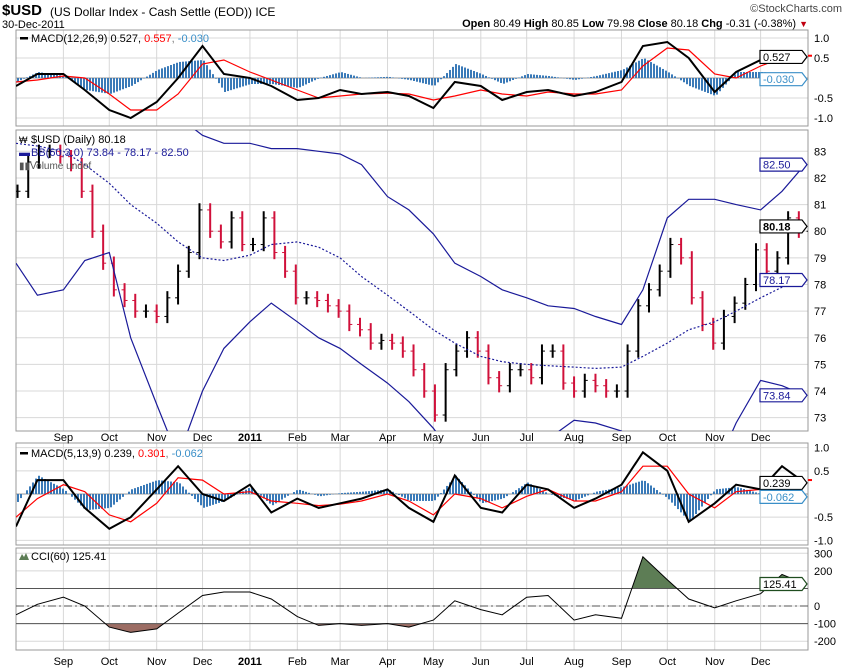 The image size is (850, 668). Describe the element at coordinates (777, 227) in the screenshot. I see `value-box-label: 80.18` at that location.